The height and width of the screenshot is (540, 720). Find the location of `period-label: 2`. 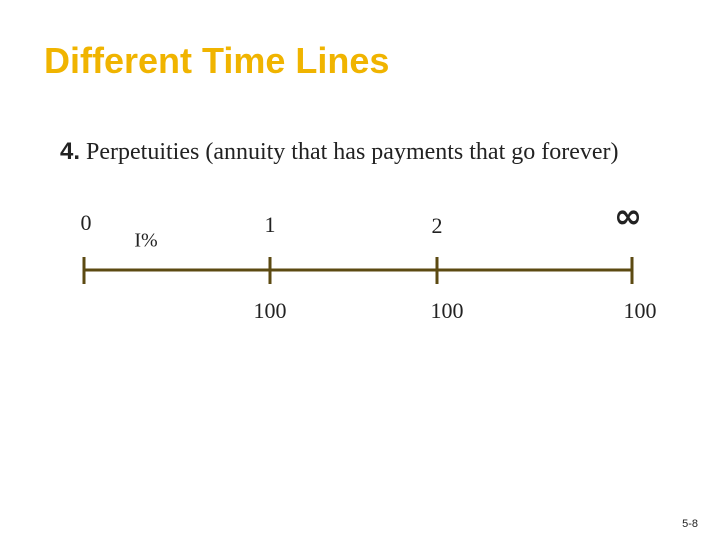

period-label: 2 is located at coordinates (437, 225).